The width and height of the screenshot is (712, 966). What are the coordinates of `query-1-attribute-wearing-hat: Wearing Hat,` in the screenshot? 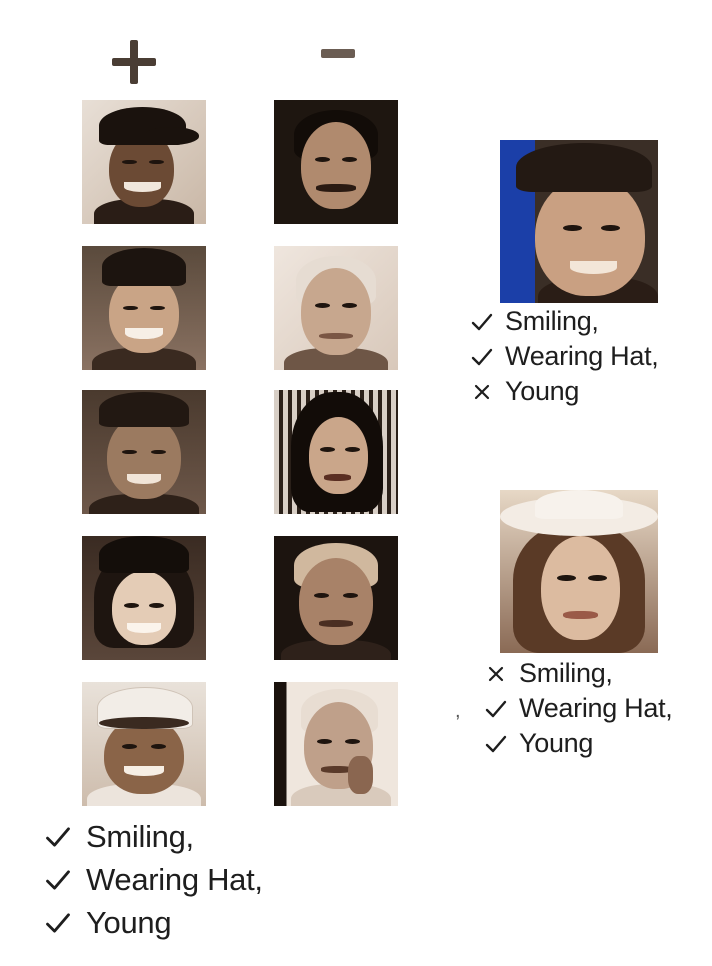 It's located at (564, 356).